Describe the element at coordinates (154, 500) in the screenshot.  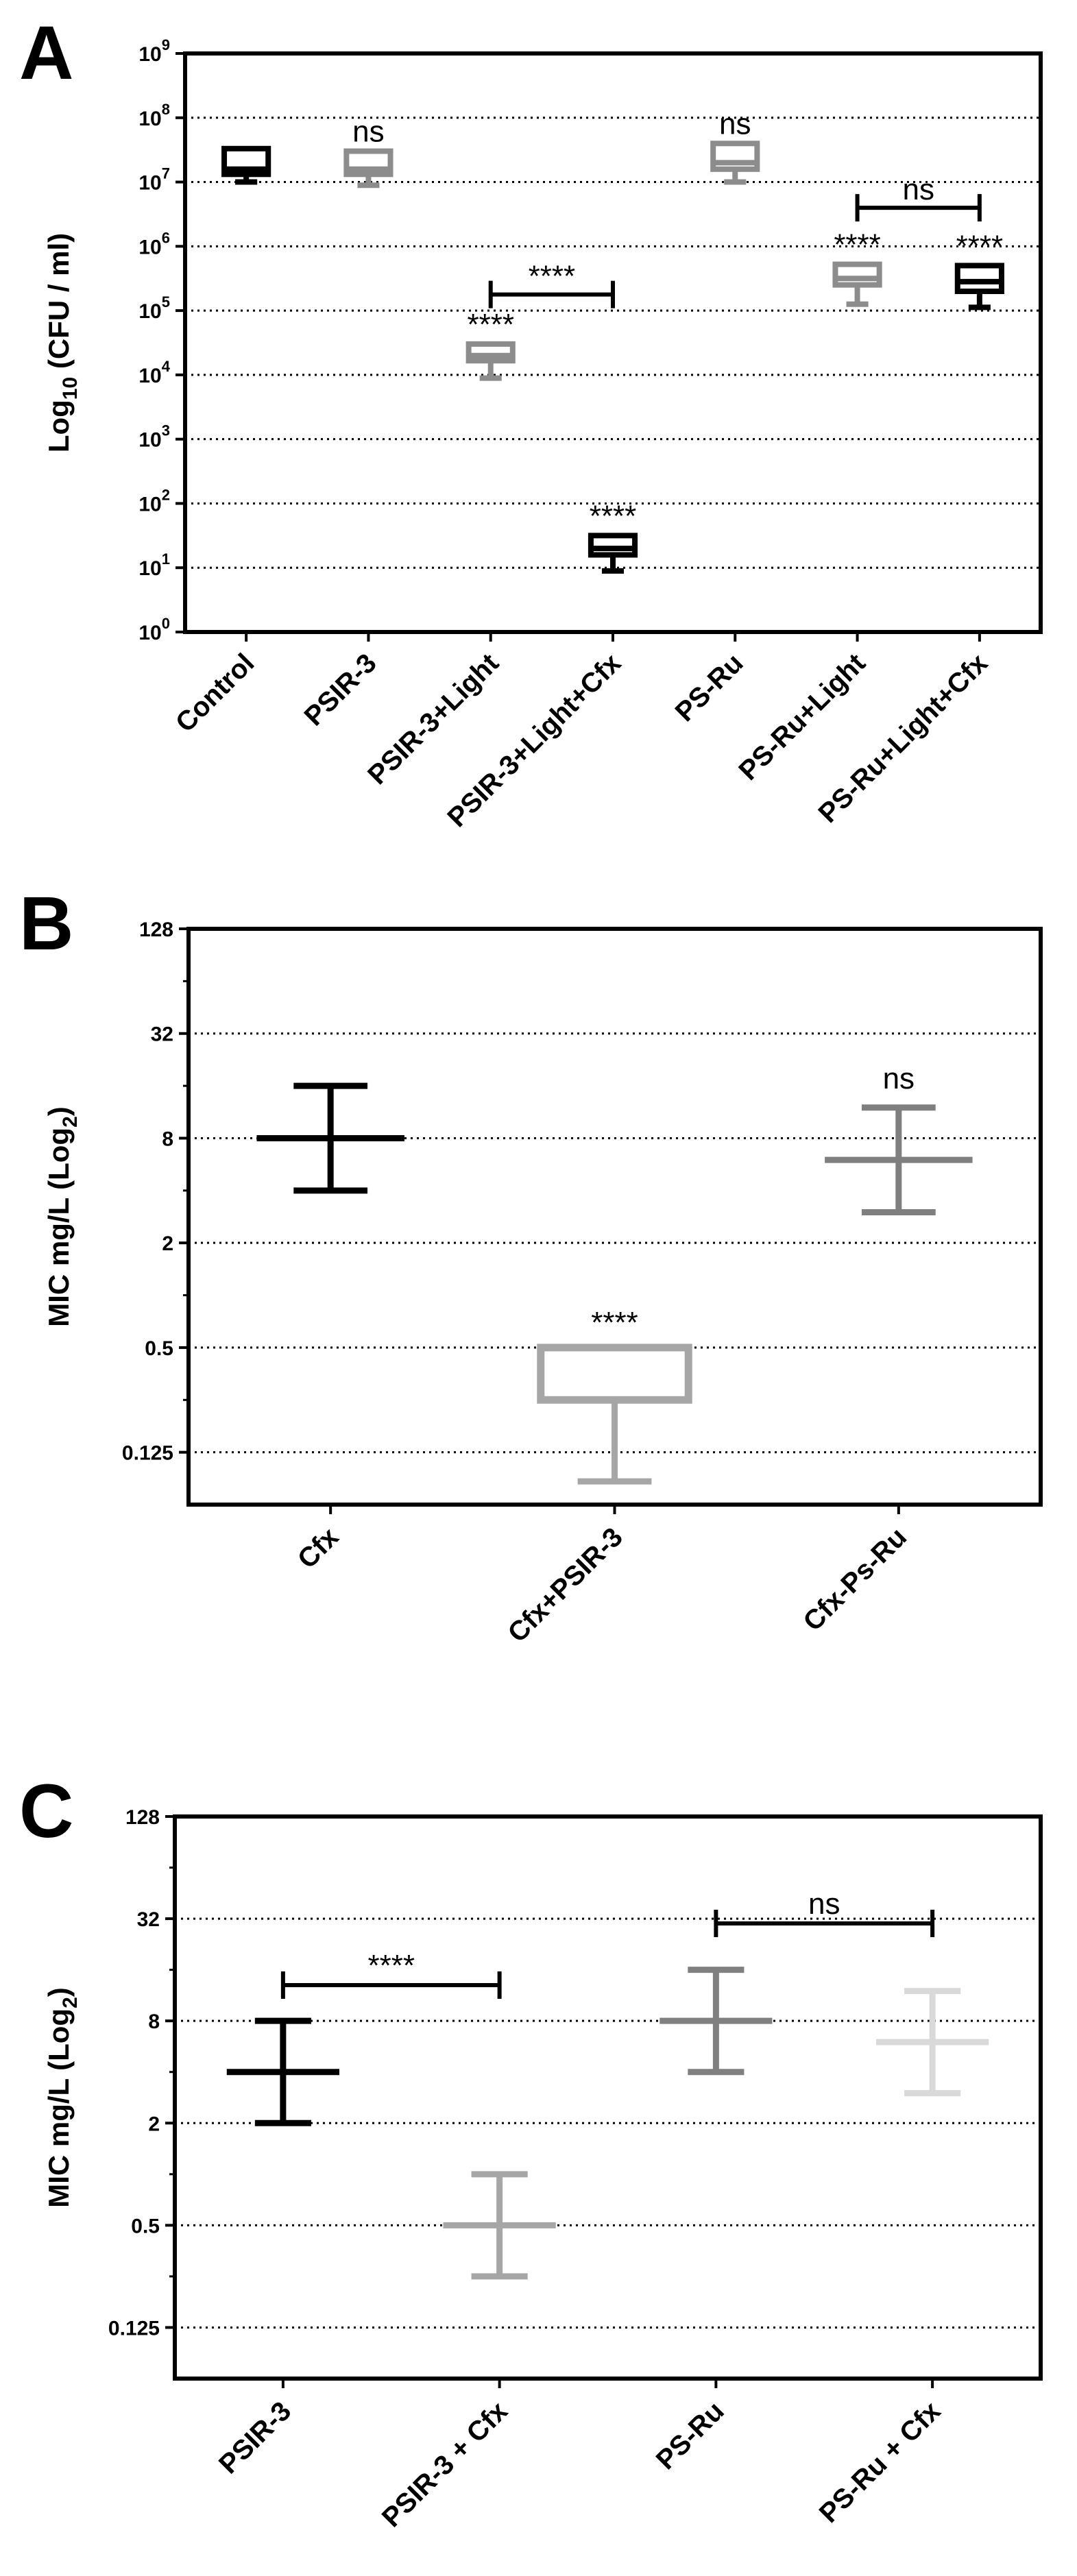
I see `y-tick-label: 102` at that location.